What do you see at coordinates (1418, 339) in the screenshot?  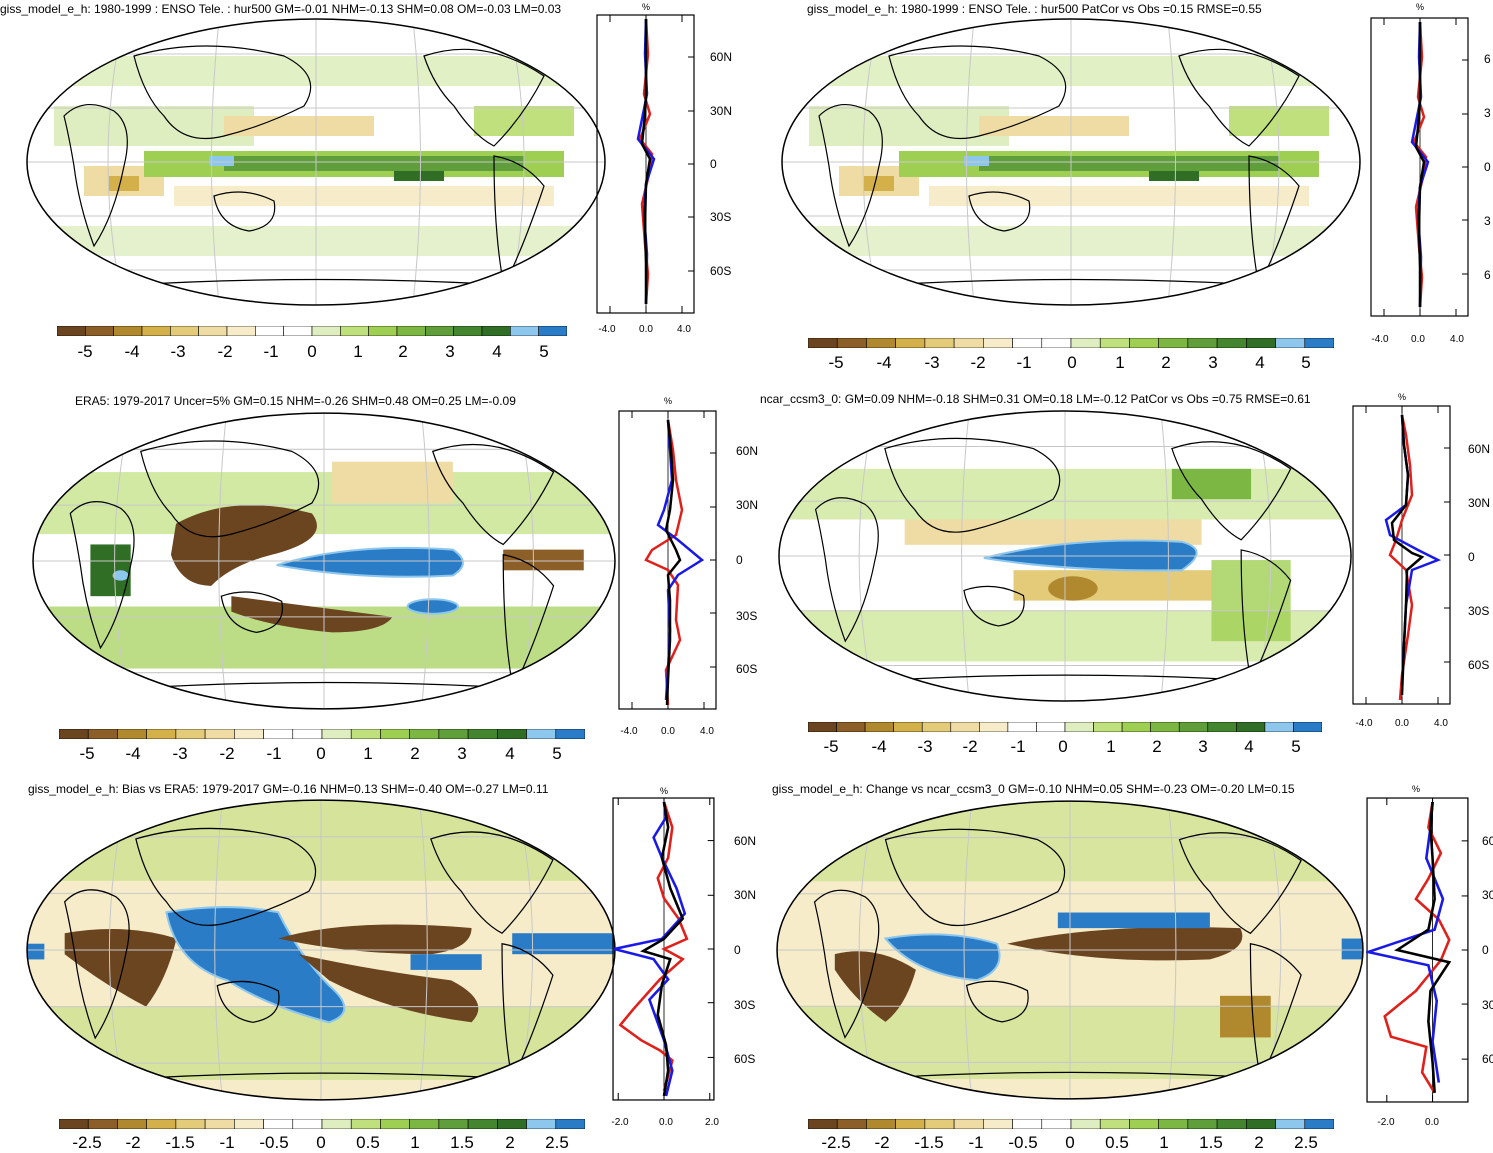 I see `x-tick-label: 0.0` at bounding box center [1418, 339].